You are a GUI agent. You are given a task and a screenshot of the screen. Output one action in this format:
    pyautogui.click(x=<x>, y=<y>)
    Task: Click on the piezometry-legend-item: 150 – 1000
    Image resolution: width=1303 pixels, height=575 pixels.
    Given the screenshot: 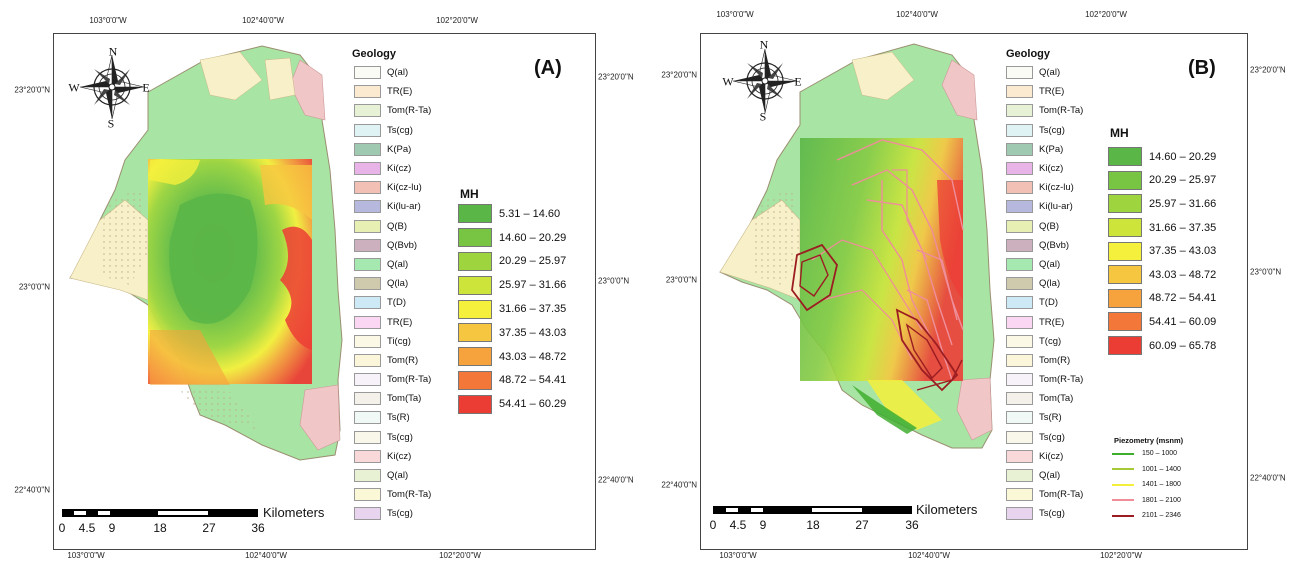 What is the action you would take?
    pyautogui.click(x=1146, y=454)
    